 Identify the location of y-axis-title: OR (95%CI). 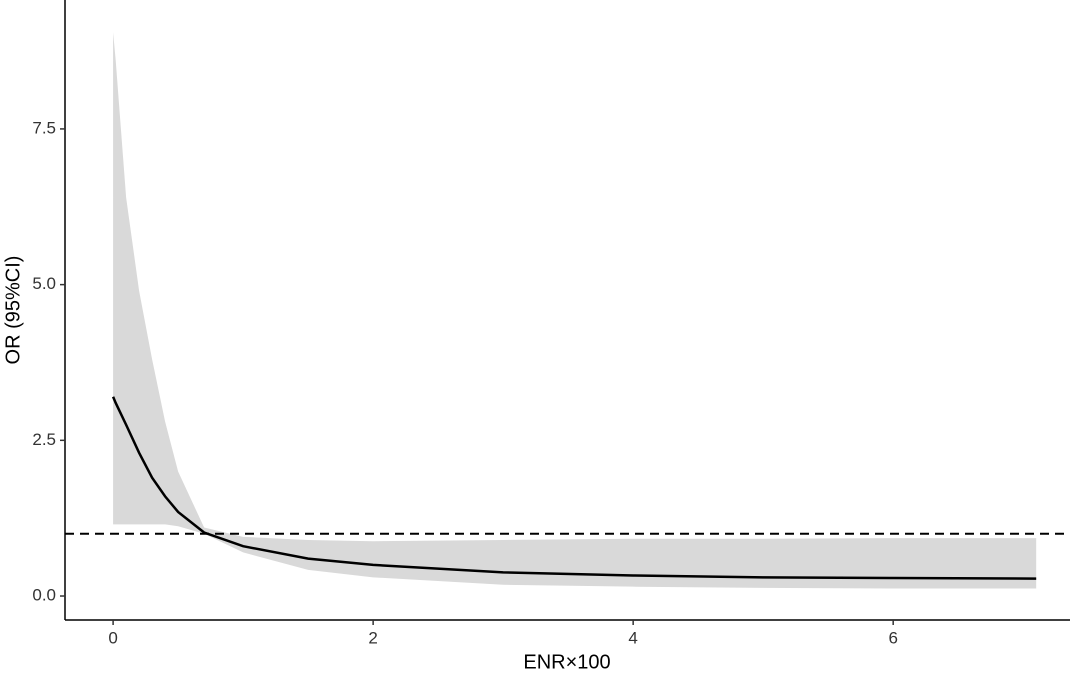
(13, 310).